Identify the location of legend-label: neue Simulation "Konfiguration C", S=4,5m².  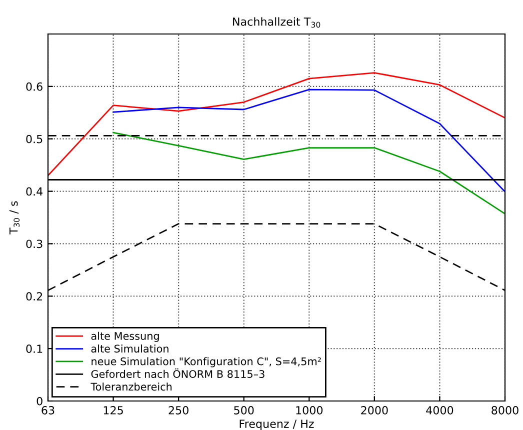
(206, 362).